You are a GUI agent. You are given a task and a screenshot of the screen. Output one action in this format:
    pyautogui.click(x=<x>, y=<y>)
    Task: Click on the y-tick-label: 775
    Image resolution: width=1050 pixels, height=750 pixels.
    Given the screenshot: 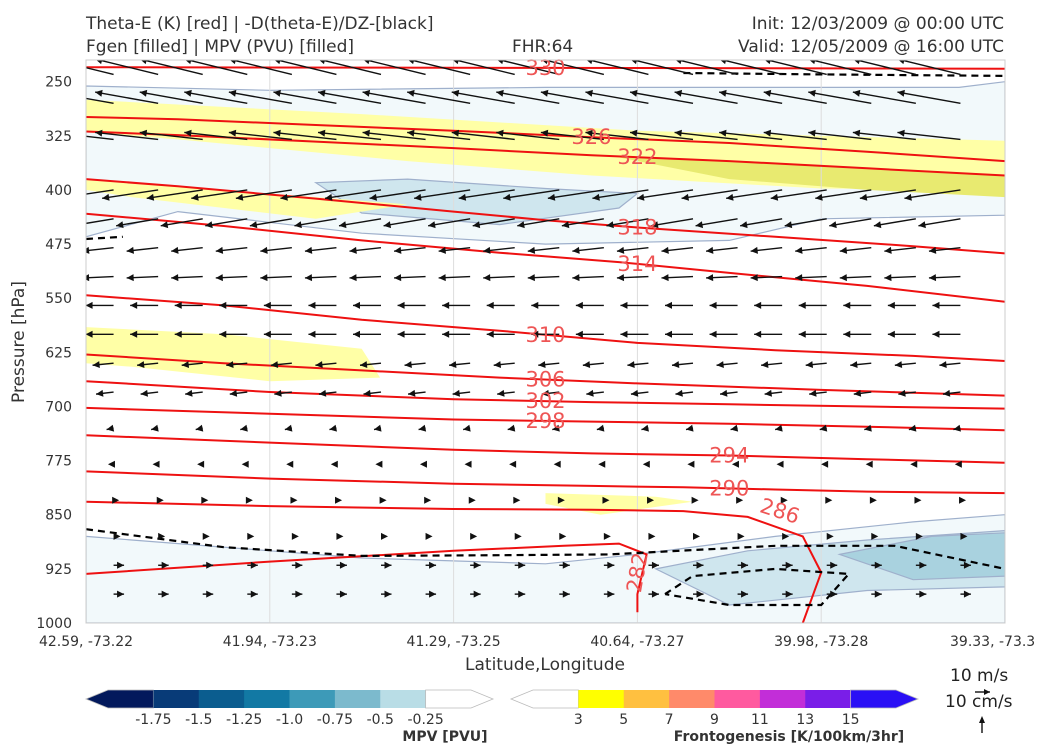 What is the action you would take?
    pyautogui.click(x=58, y=462)
    